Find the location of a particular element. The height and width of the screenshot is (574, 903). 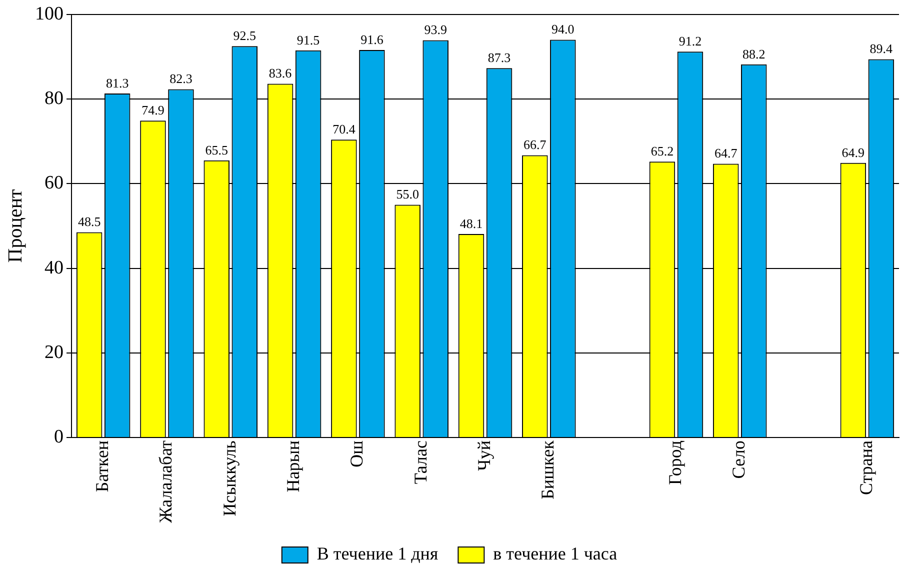

x-tick-label: Жалалабат is located at coordinates (166, 482).